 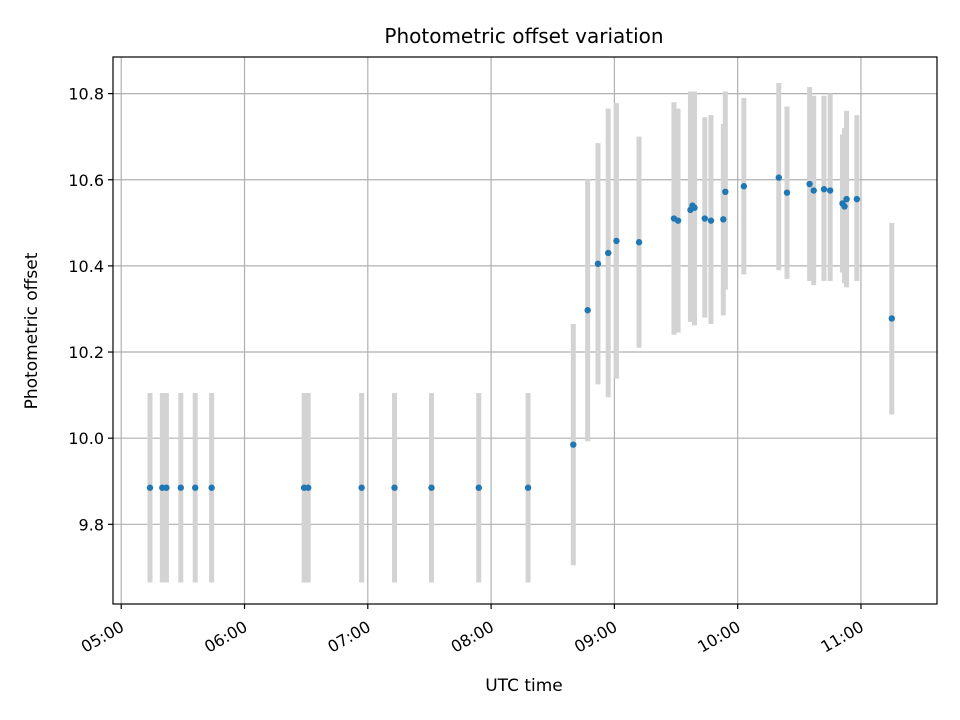 I want to click on y-tick-label: 10.6, so click(x=86, y=180).